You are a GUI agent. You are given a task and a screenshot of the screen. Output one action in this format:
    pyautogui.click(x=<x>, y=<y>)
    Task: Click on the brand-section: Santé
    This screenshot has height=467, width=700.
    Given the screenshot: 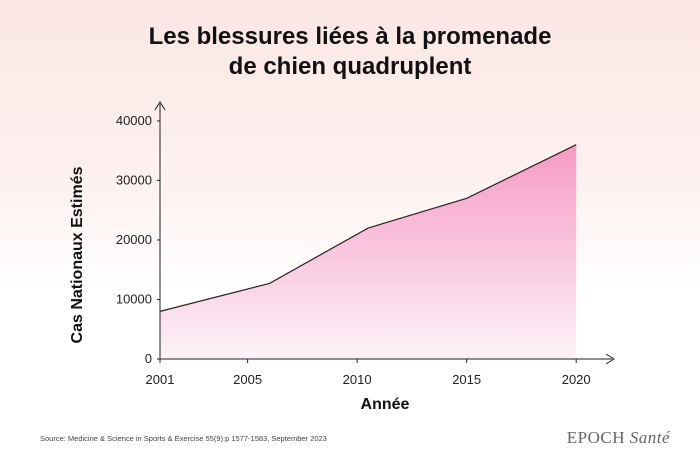 What is the action you would take?
    pyautogui.click(x=649, y=437)
    